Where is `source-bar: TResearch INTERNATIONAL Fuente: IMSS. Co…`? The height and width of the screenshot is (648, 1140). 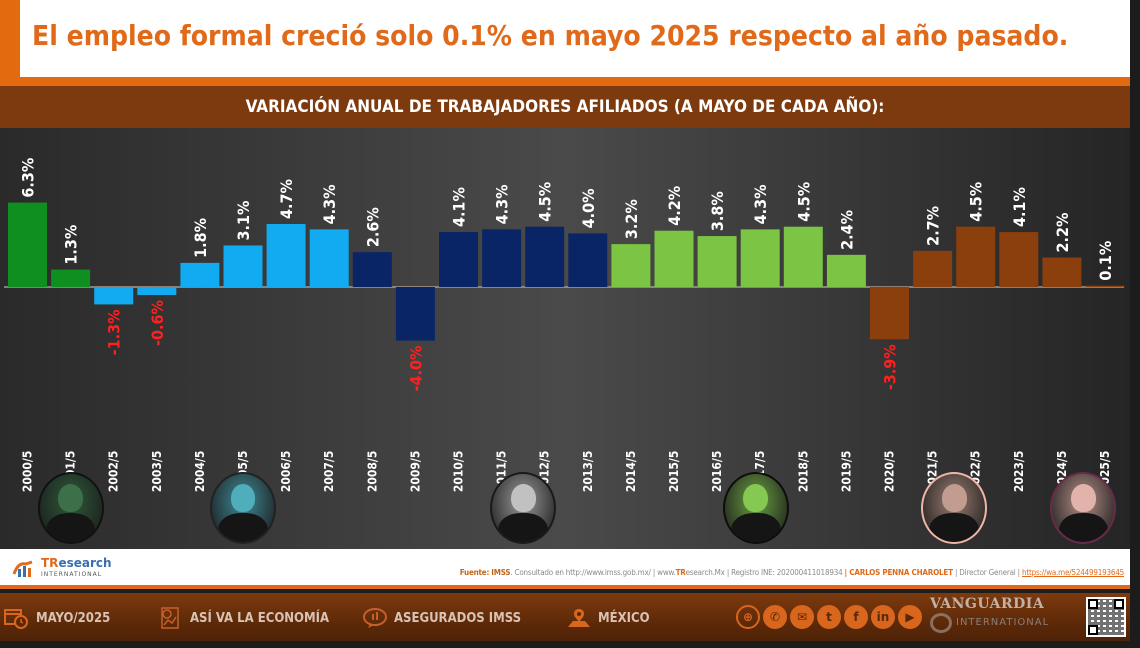
source-bar: TResearch INTERNATIONAL Fuente: IMSS. Co… is located at coordinates (565, 569).